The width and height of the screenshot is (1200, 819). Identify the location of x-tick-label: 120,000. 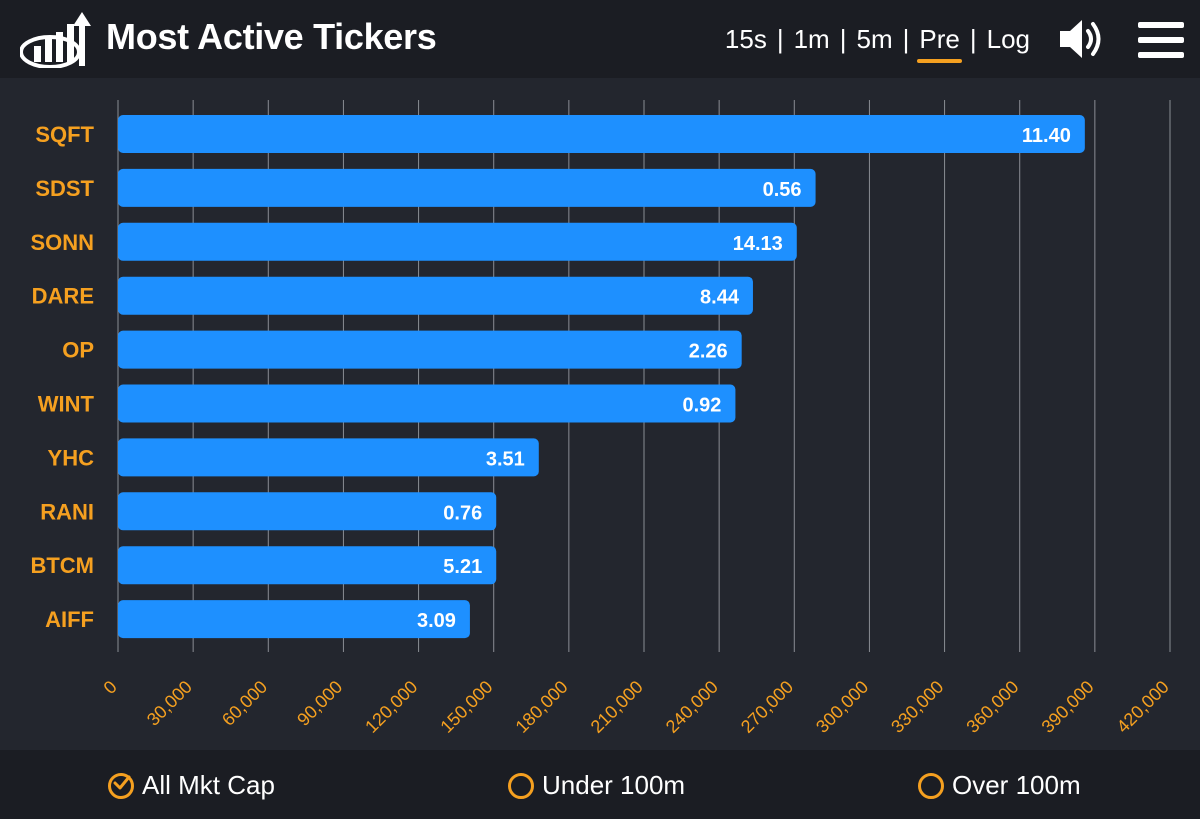
(391, 707).